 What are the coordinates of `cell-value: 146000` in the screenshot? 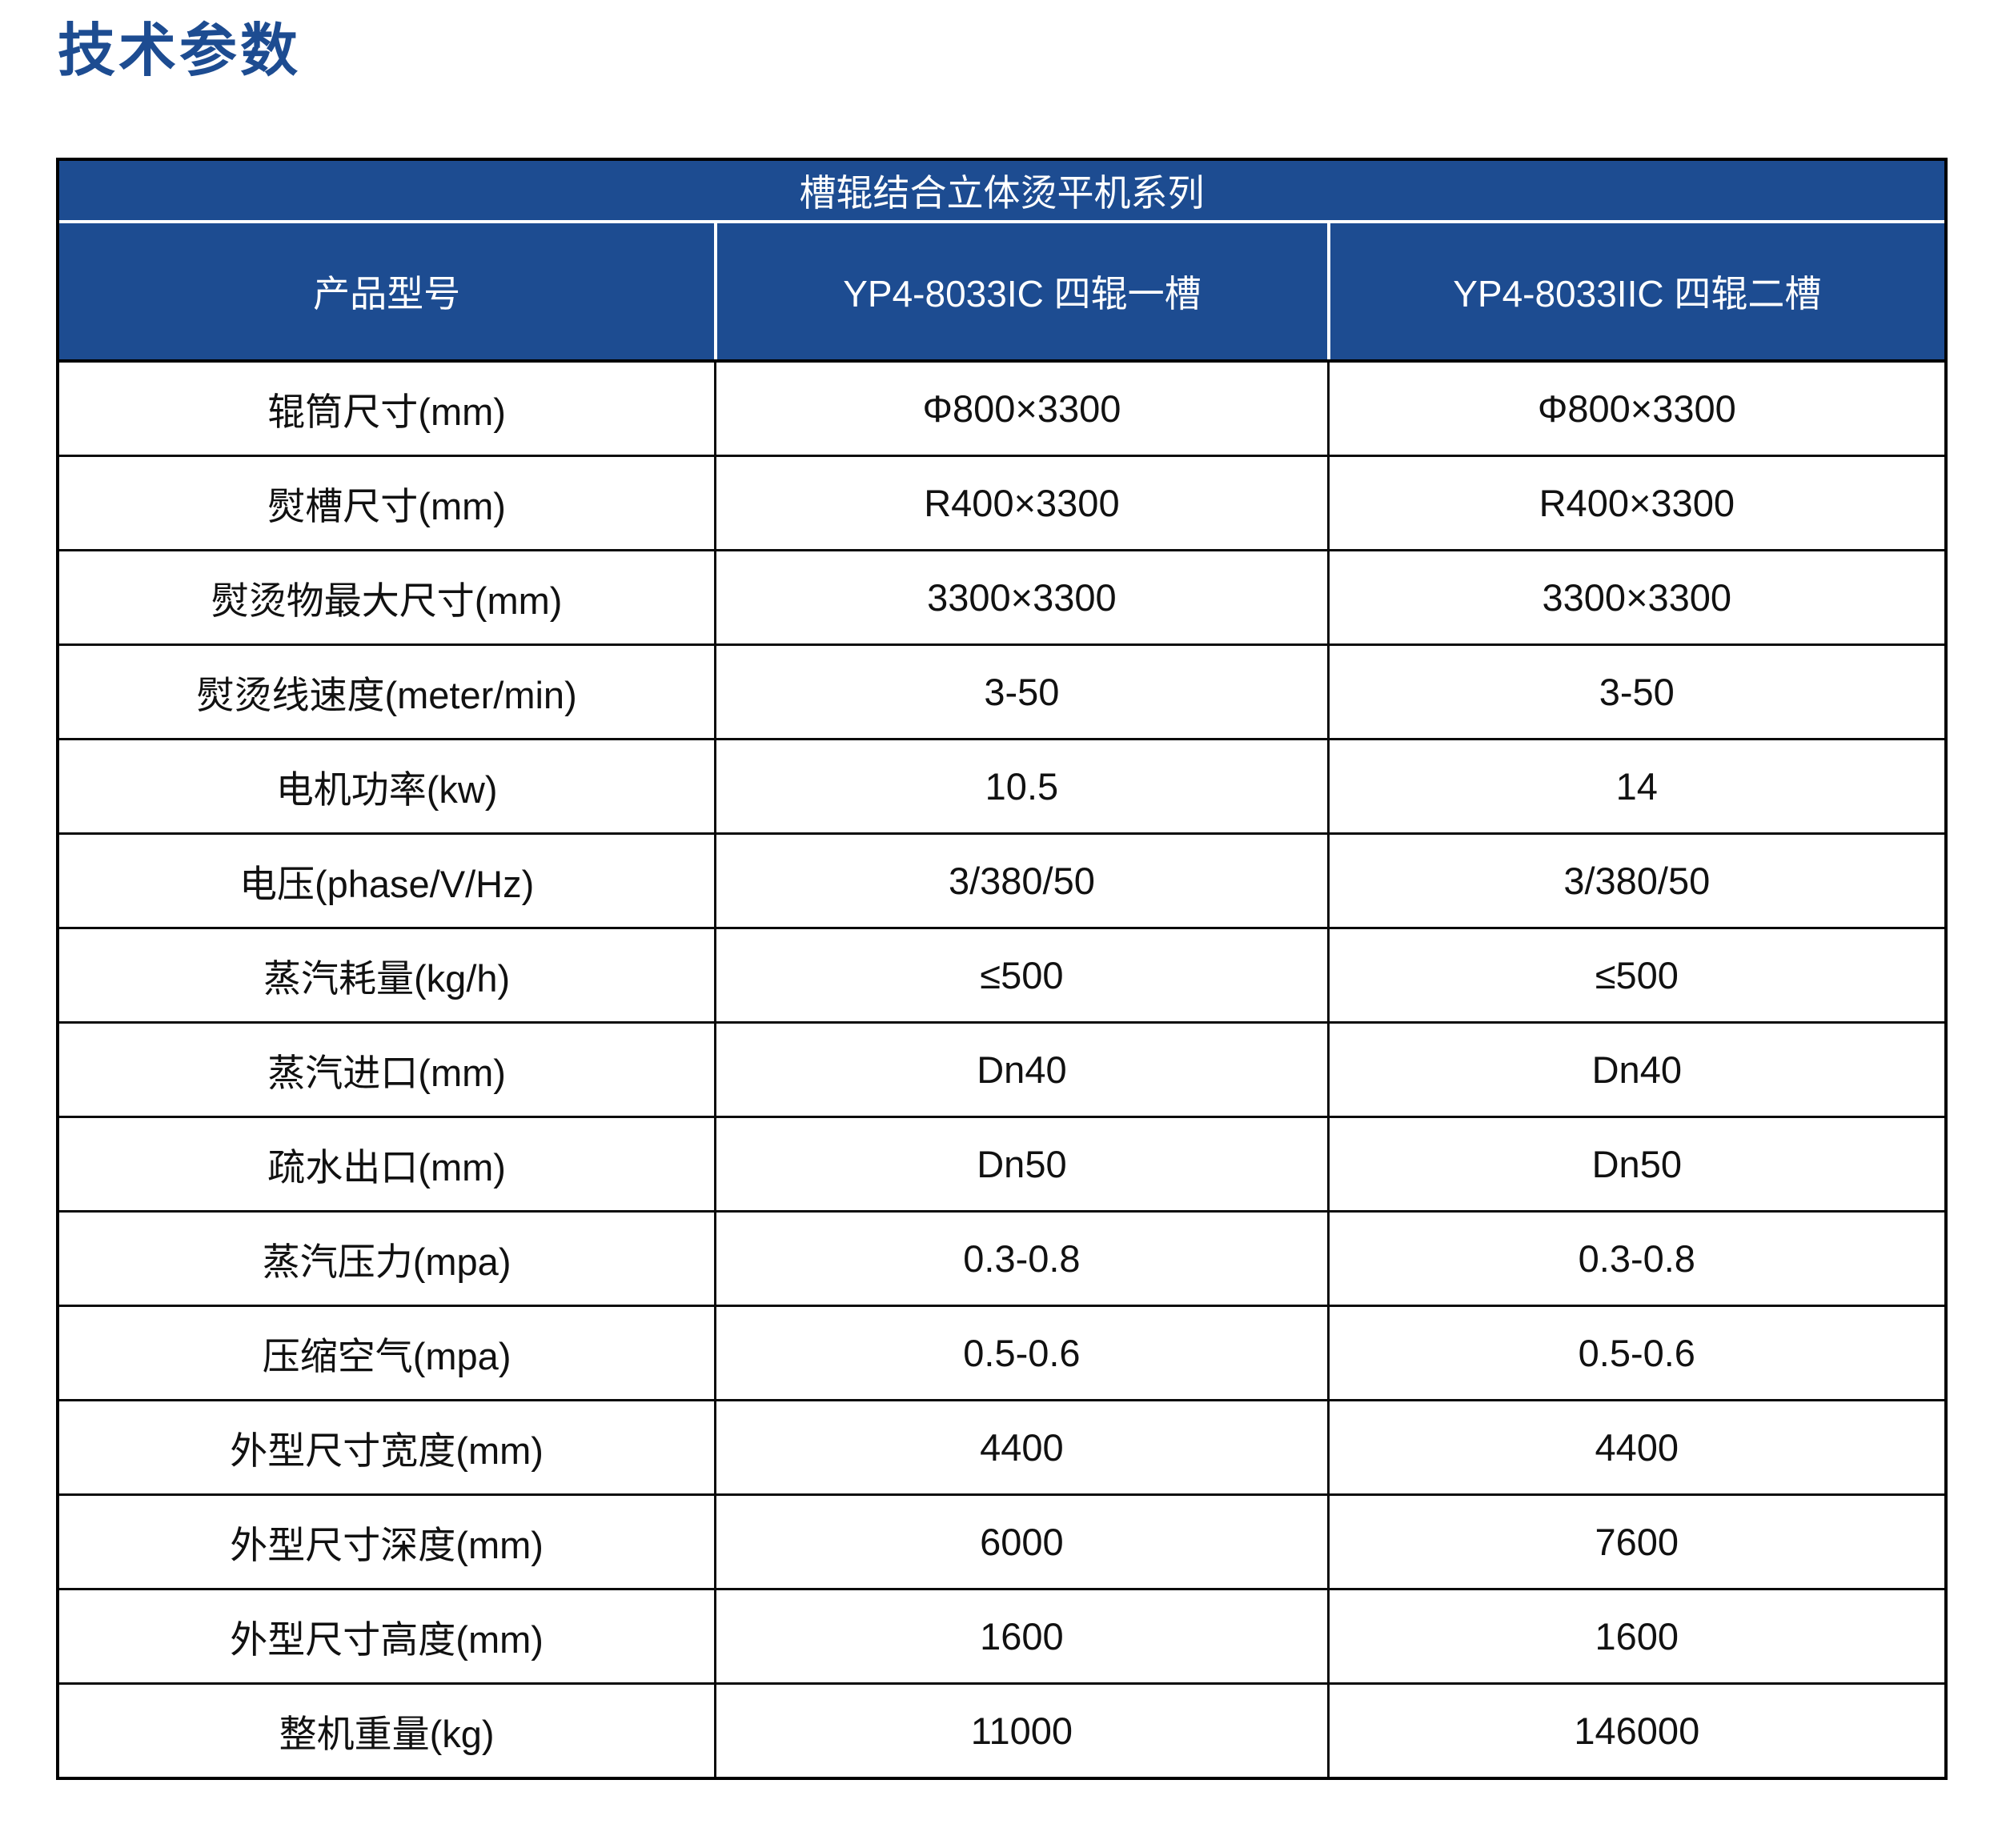 It's located at (1635, 1731).